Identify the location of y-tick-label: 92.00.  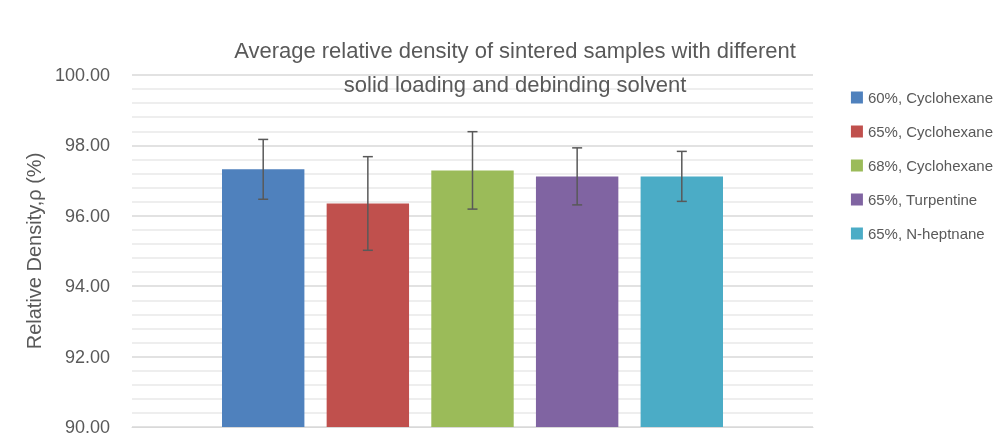
(87, 356).